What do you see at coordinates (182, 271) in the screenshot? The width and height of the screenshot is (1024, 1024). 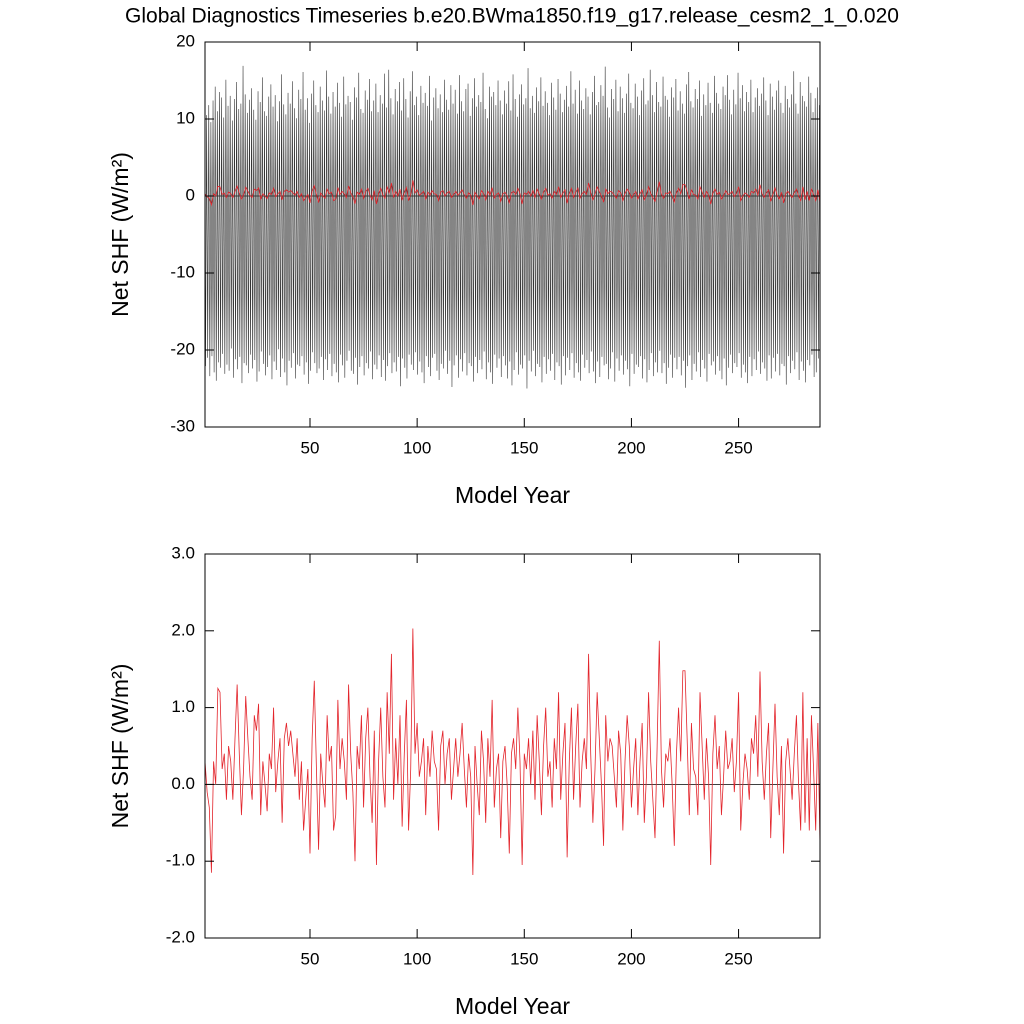 I see `y-tick-label: -10` at bounding box center [182, 271].